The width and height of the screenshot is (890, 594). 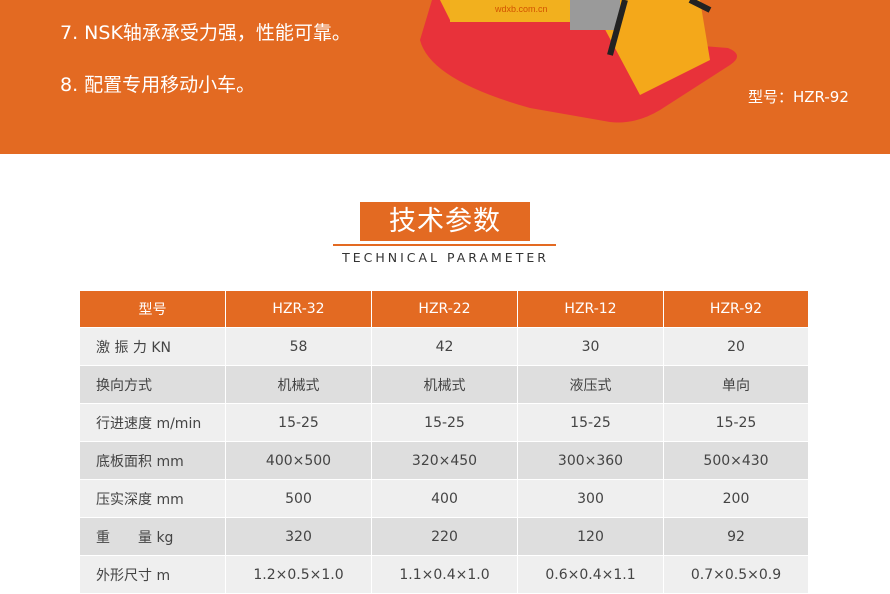 I want to click on table-row: 压实深度 mm 500 400 300 200, so click(x=444, y=498).